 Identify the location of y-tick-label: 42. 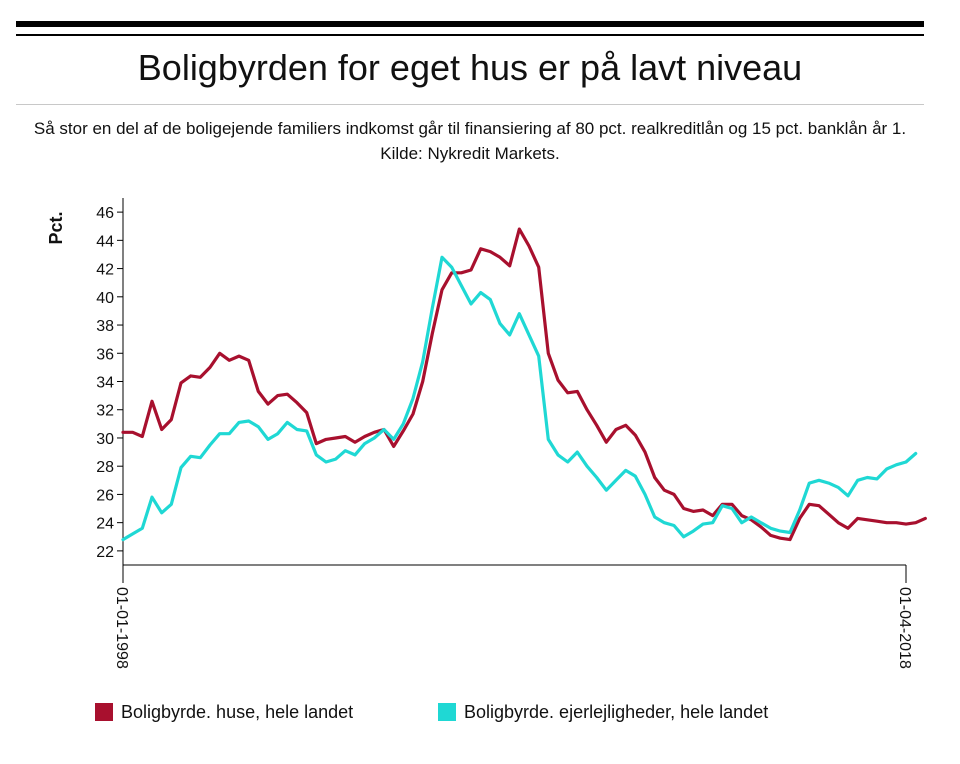
(105, 270).